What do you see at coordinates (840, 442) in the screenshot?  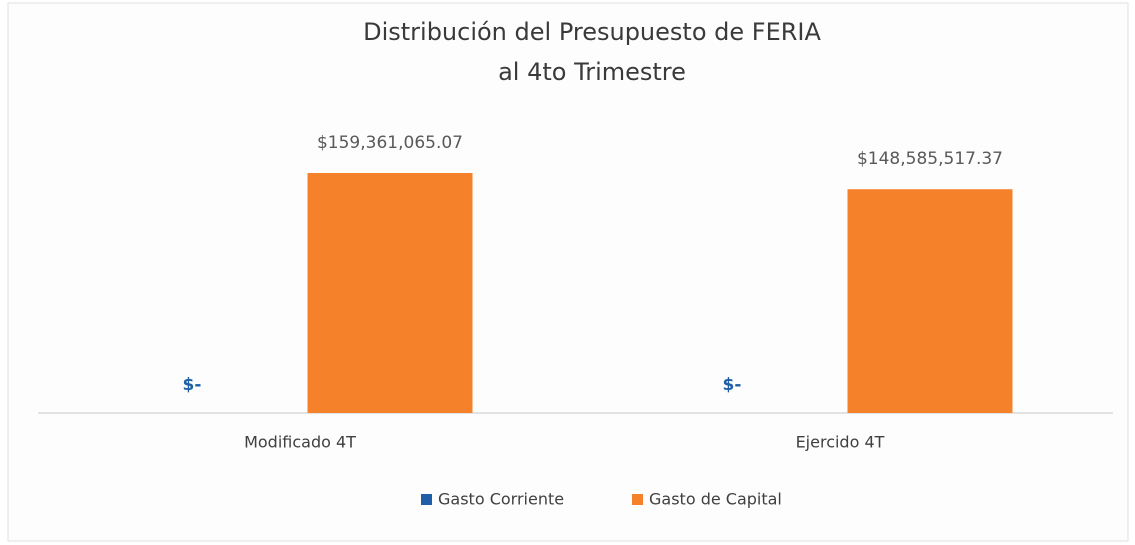 I see `x-tick-label: Ejercido 4T` at bounding box center [840, 442].